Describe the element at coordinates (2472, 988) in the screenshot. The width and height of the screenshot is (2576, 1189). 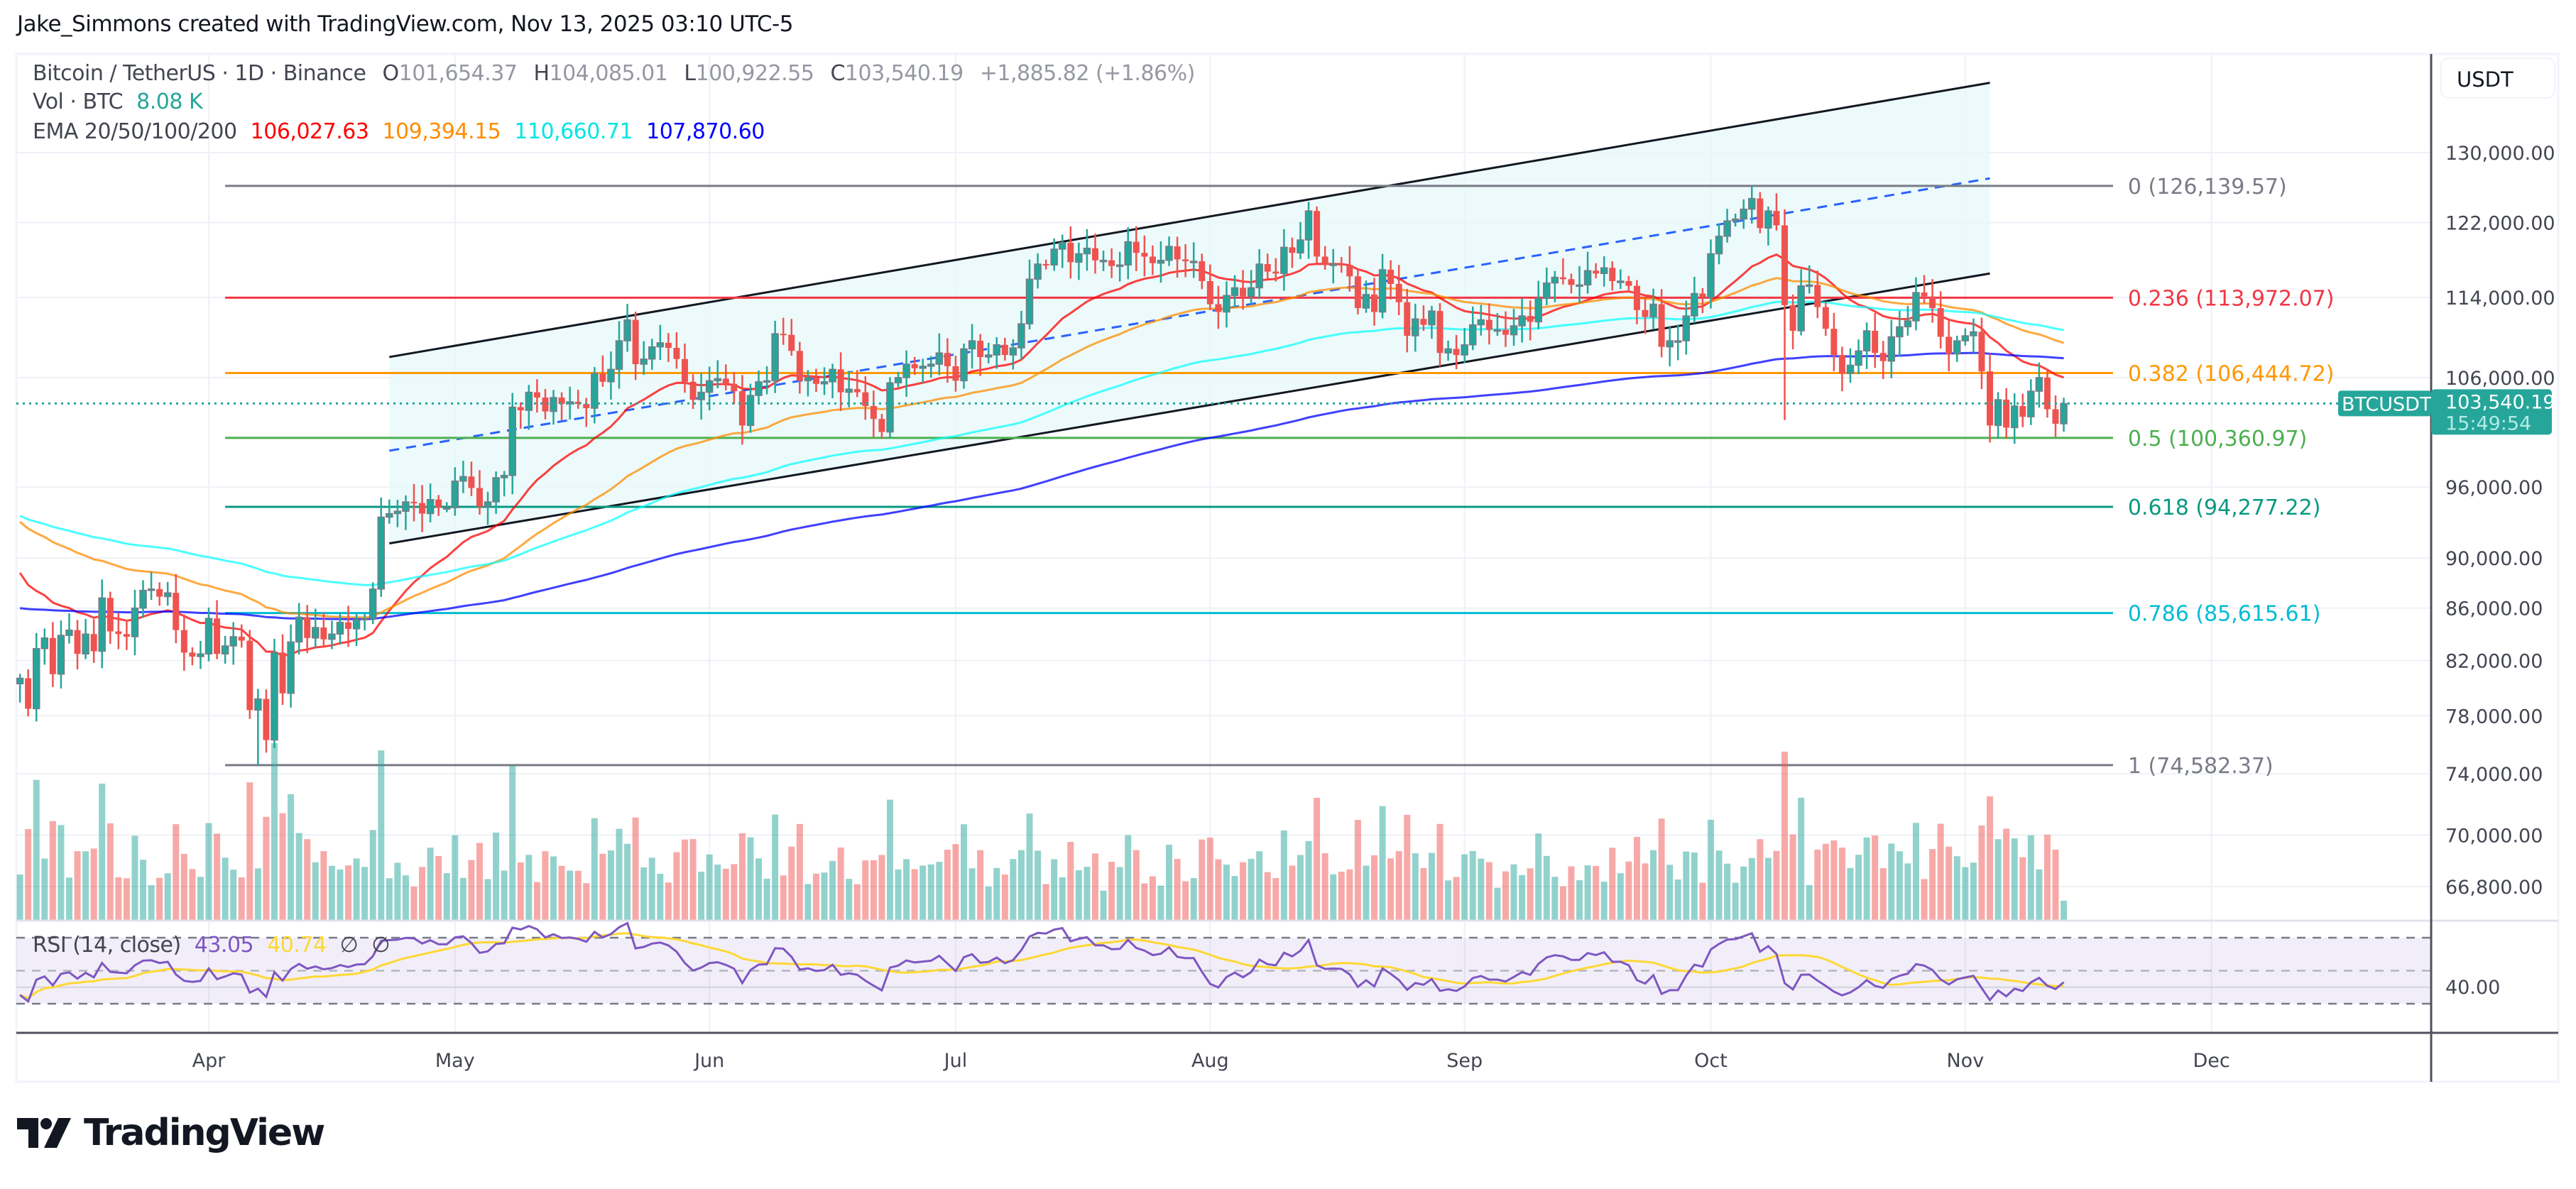
I see `rsi-tick-40: 40.00` at that location.